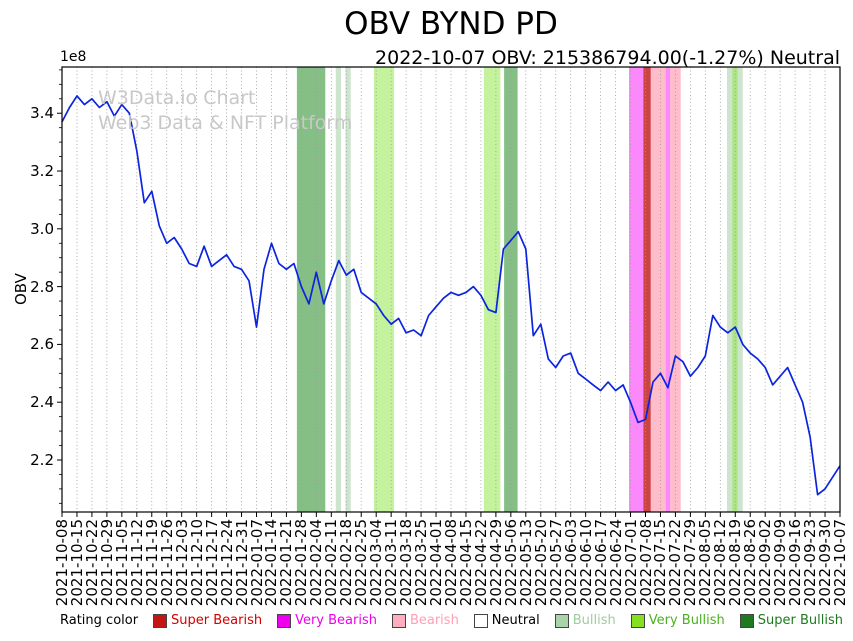  I want to click on legend-item-label: Very Bearish, so click(336, 620).